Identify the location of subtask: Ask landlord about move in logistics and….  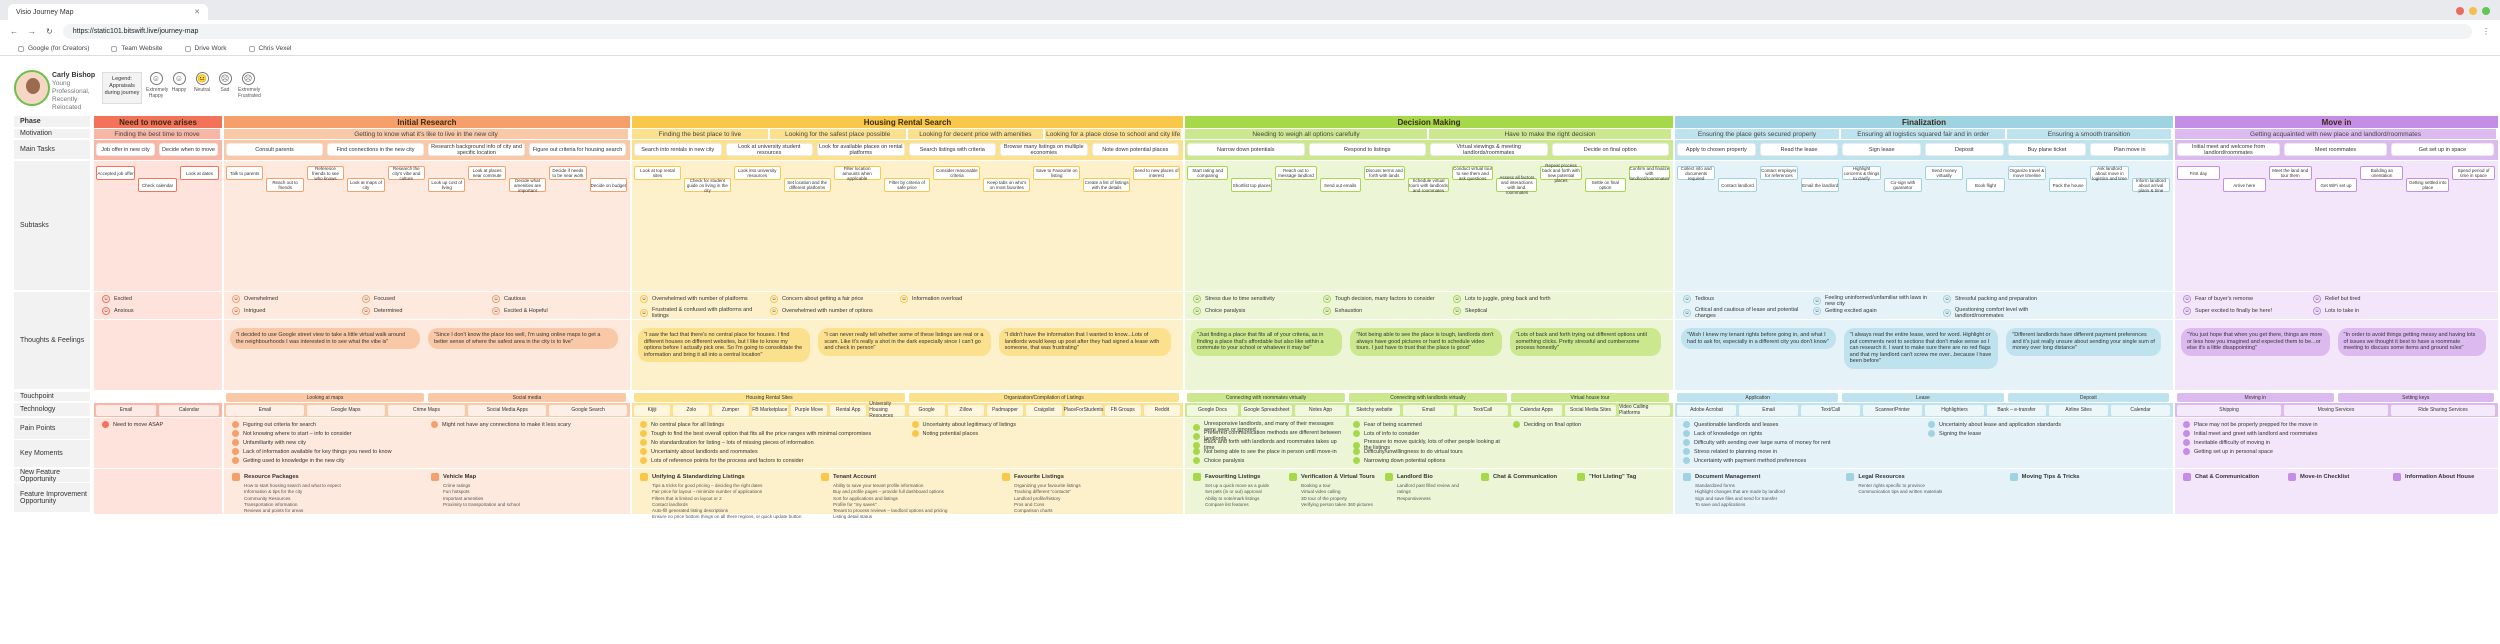
(2109, 173).